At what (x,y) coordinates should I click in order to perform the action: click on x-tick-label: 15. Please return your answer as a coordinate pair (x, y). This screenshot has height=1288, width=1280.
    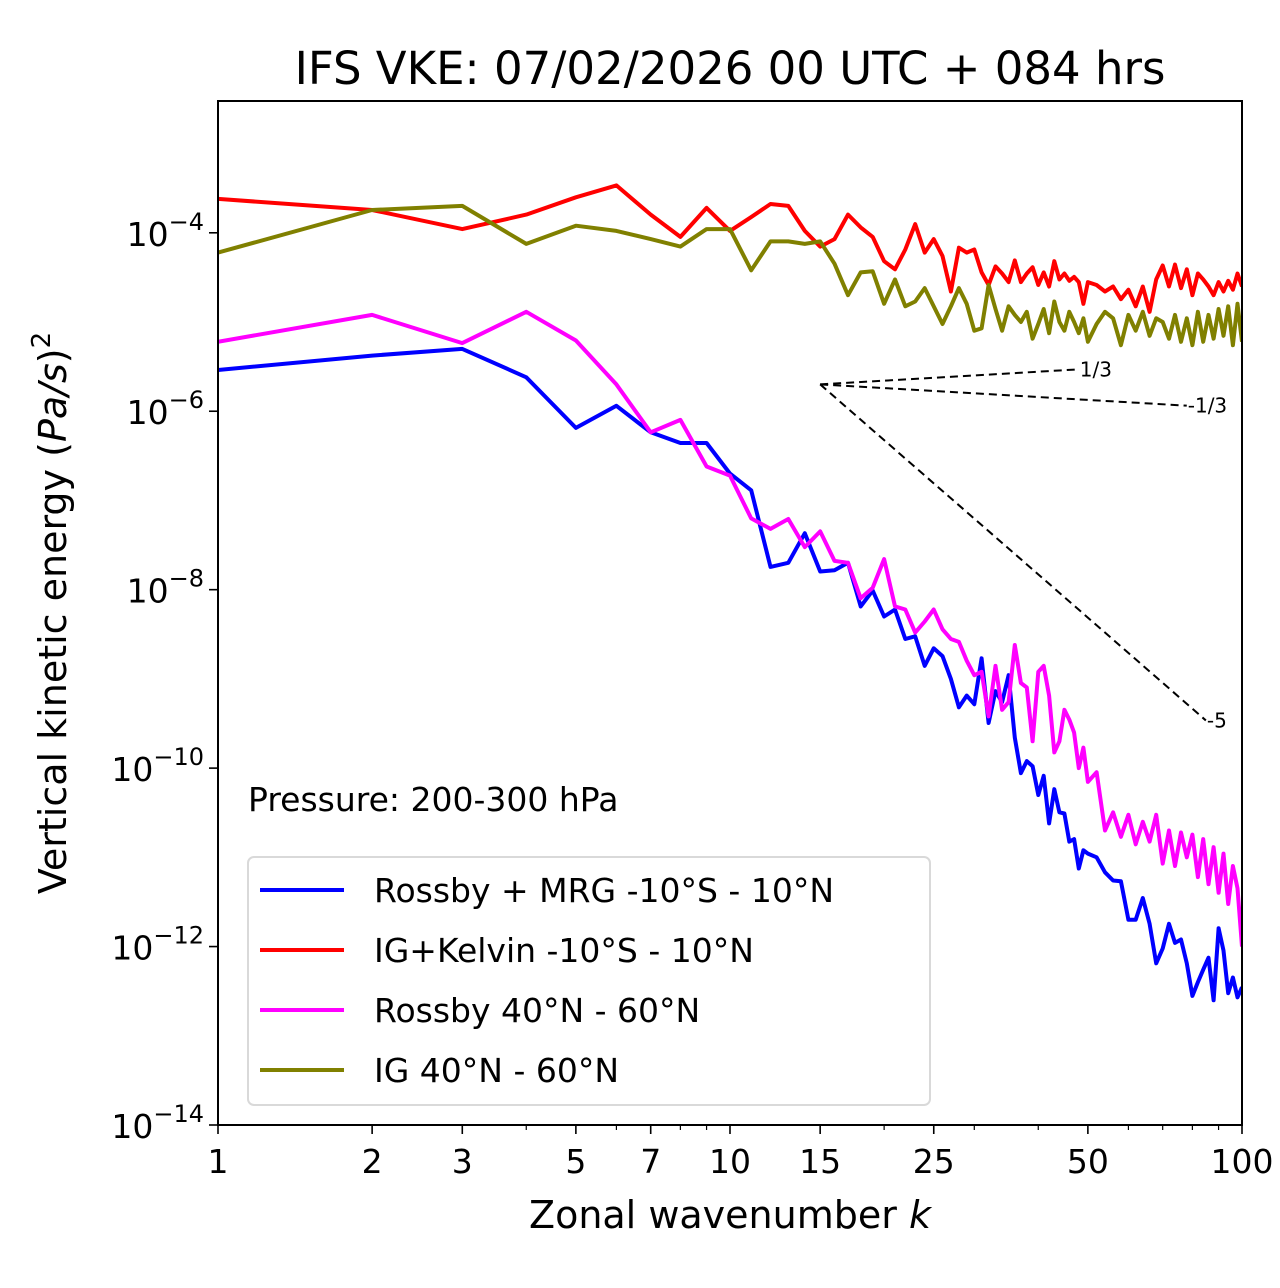
    Looking at the image, I should click on (820, 1161).